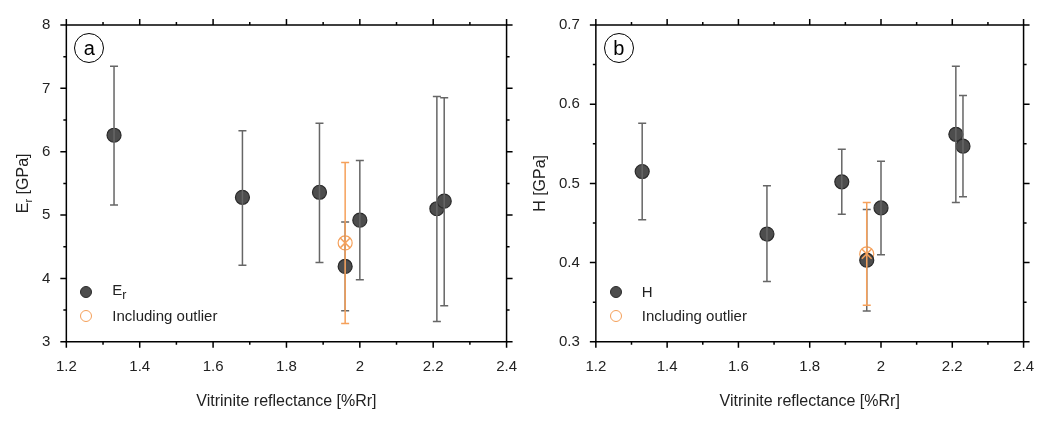 The image size is (1050, 427). Describe the element at coordinates (569, 24) in the screenshot. I see `y-tick-label: 0.7` at that location.